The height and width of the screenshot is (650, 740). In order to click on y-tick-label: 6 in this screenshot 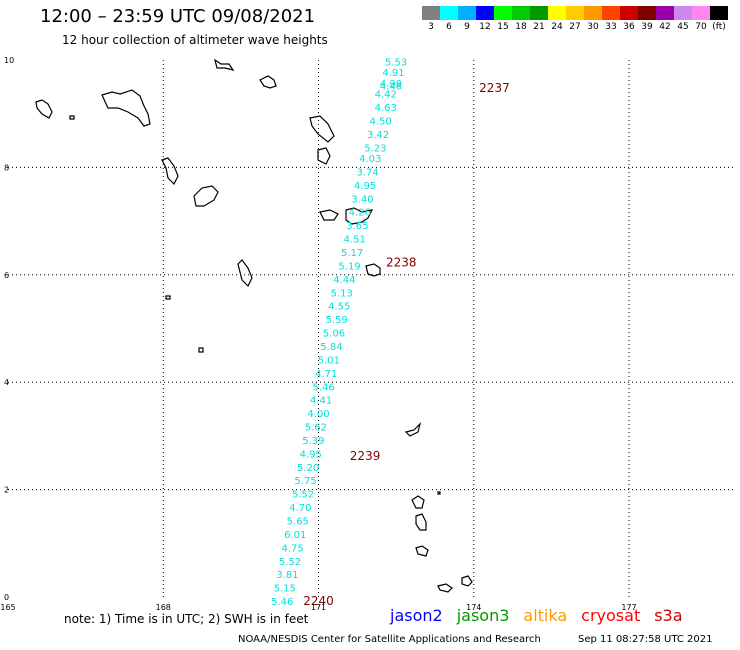, I will do `click(6, 275)`.